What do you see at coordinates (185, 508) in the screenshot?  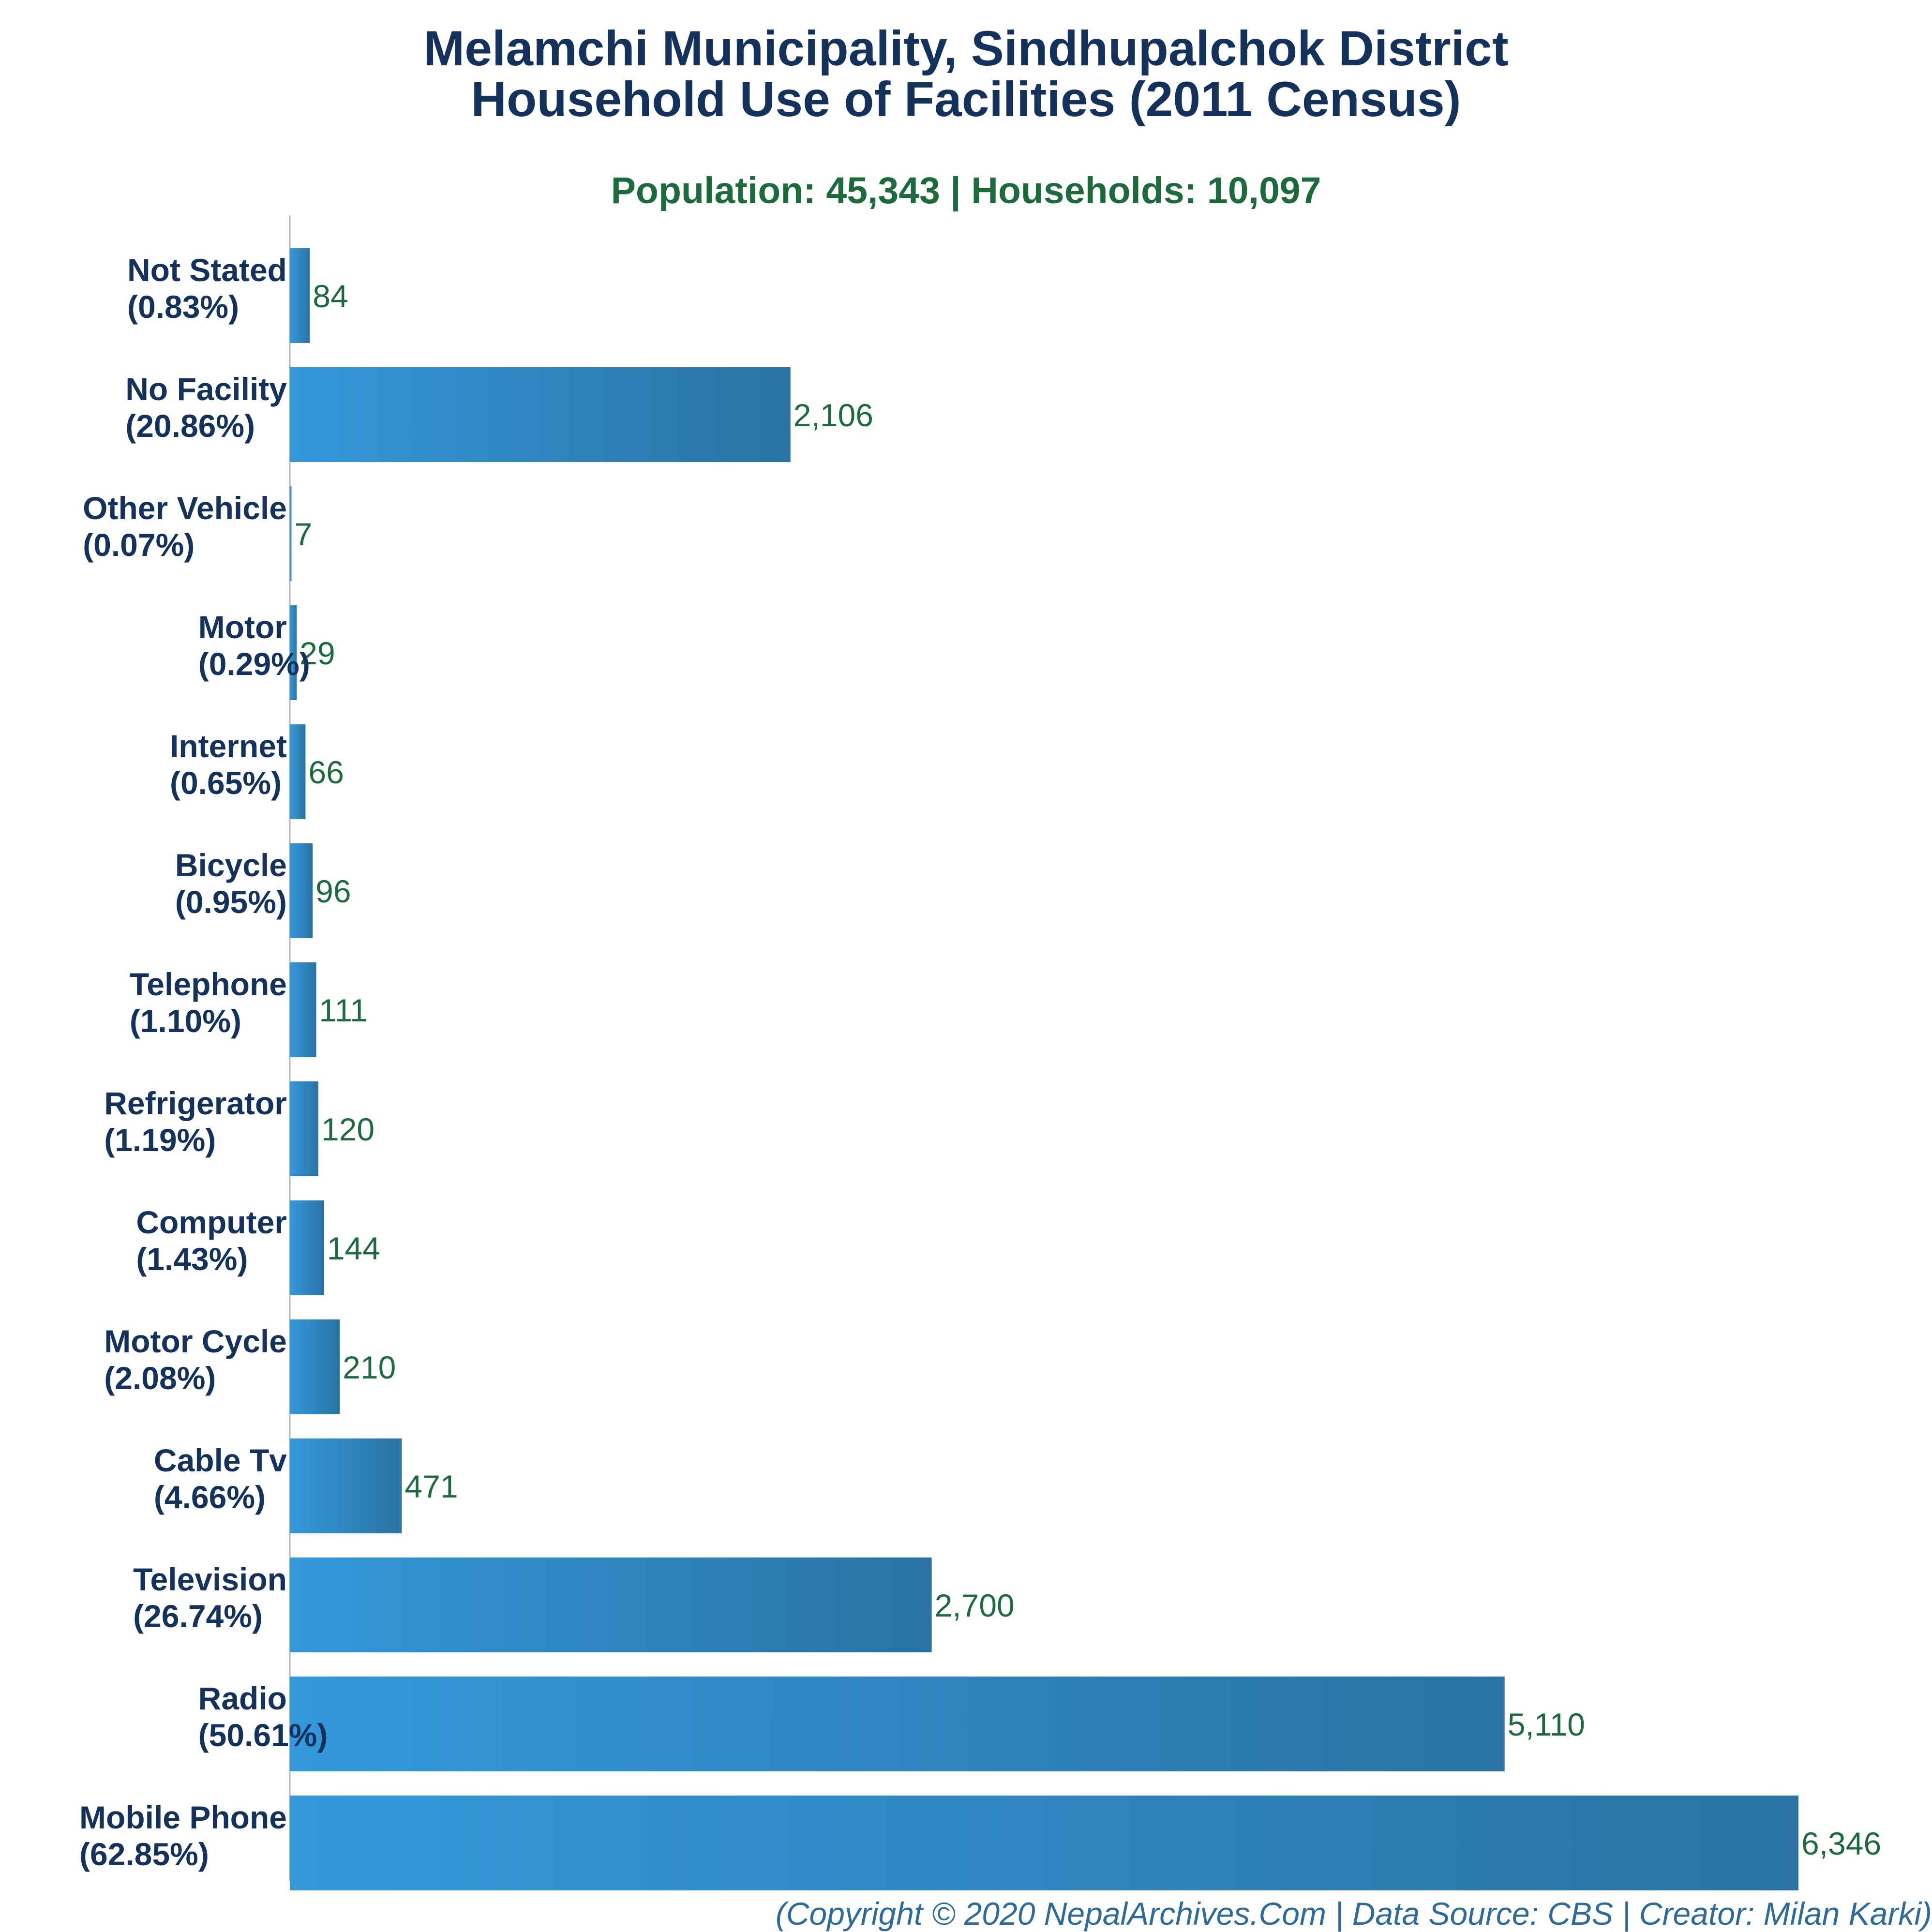 I see `category-label-other-vehicle: Other Vehicle` at bounding box center [185, 508].